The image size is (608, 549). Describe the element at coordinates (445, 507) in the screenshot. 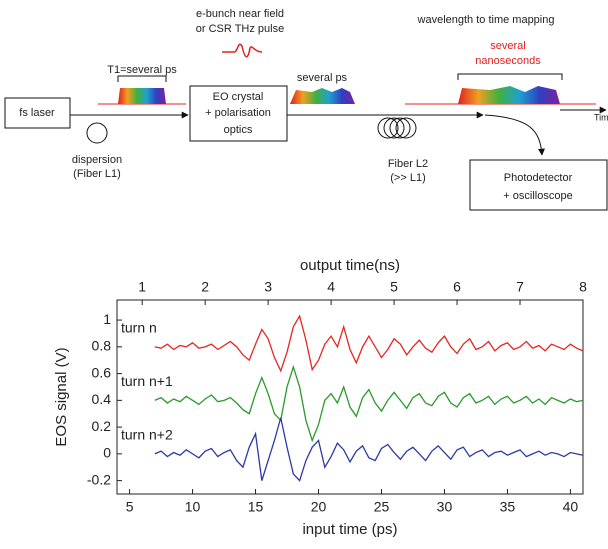

I see `x-tick-label: 30` at that location.